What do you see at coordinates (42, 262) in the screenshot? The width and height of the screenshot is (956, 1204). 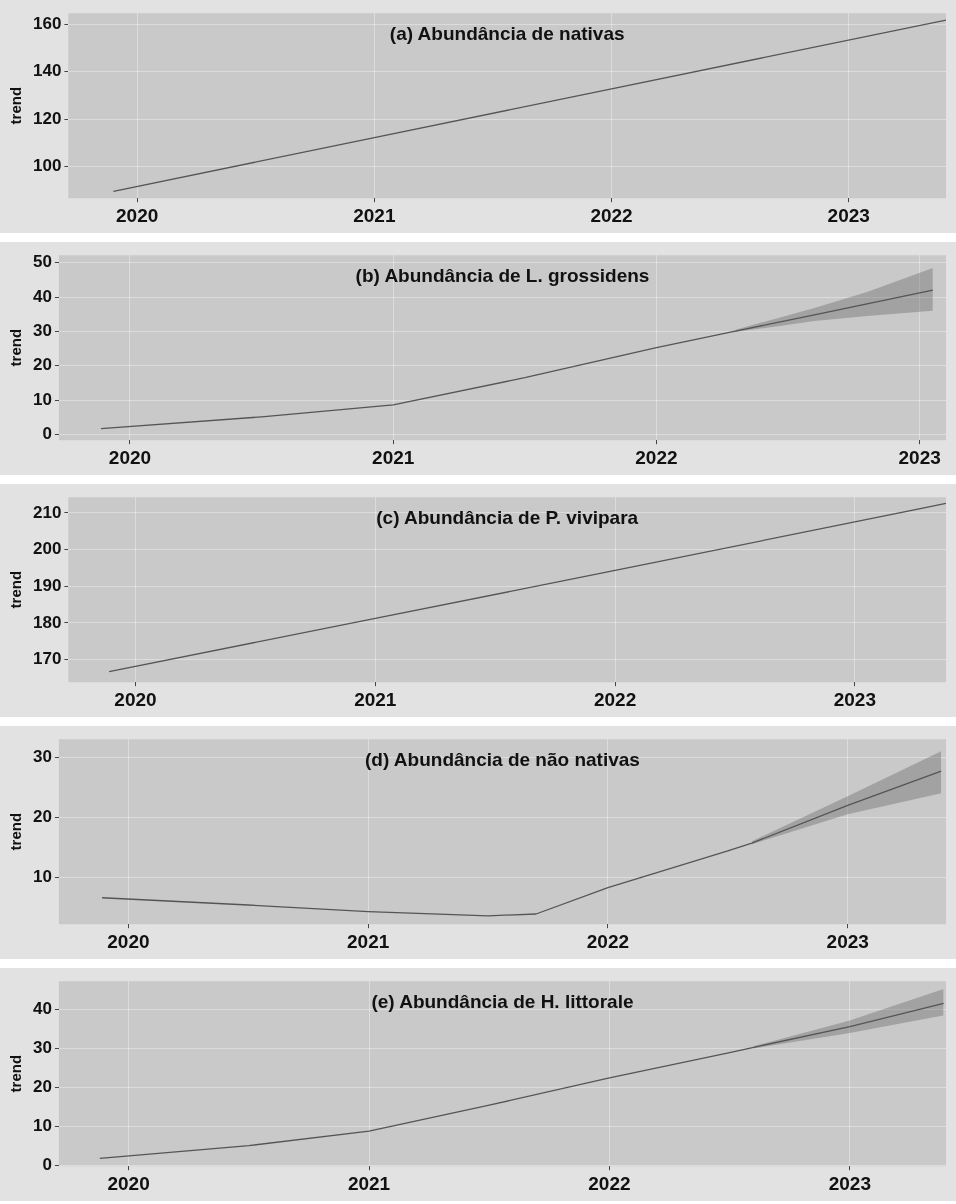 I see `y-tick-label: 50` at bounding box center [42, 262].